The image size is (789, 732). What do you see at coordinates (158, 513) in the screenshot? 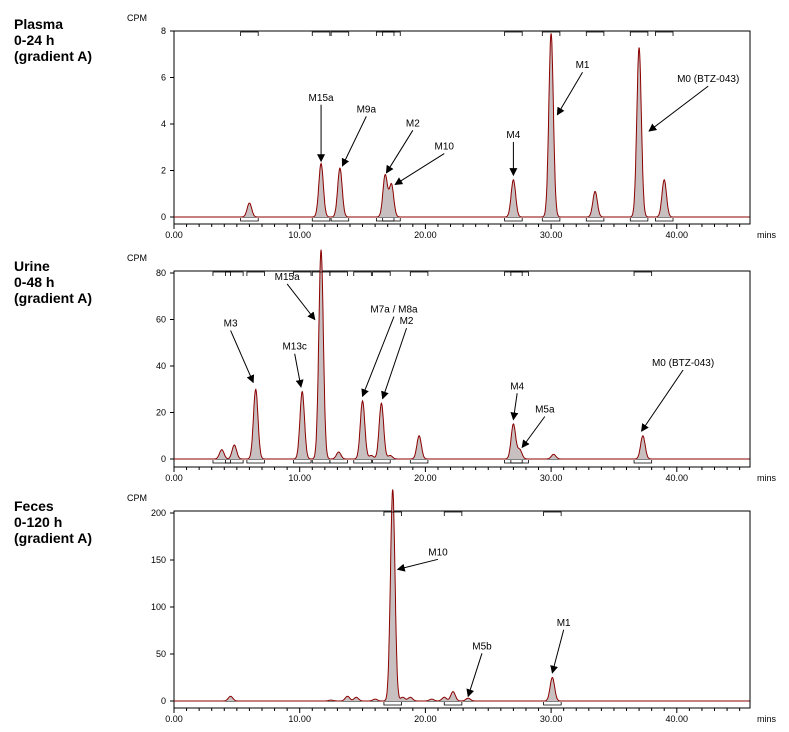
I see `y-tick-label: 200` at bounding box center [158, 513].